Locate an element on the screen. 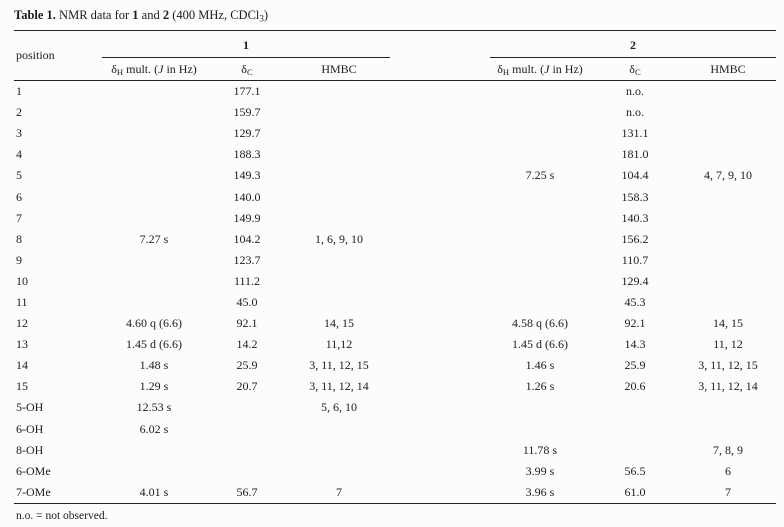  compound2-dc-cell: 110.7 is located at coordinates (635, 259).